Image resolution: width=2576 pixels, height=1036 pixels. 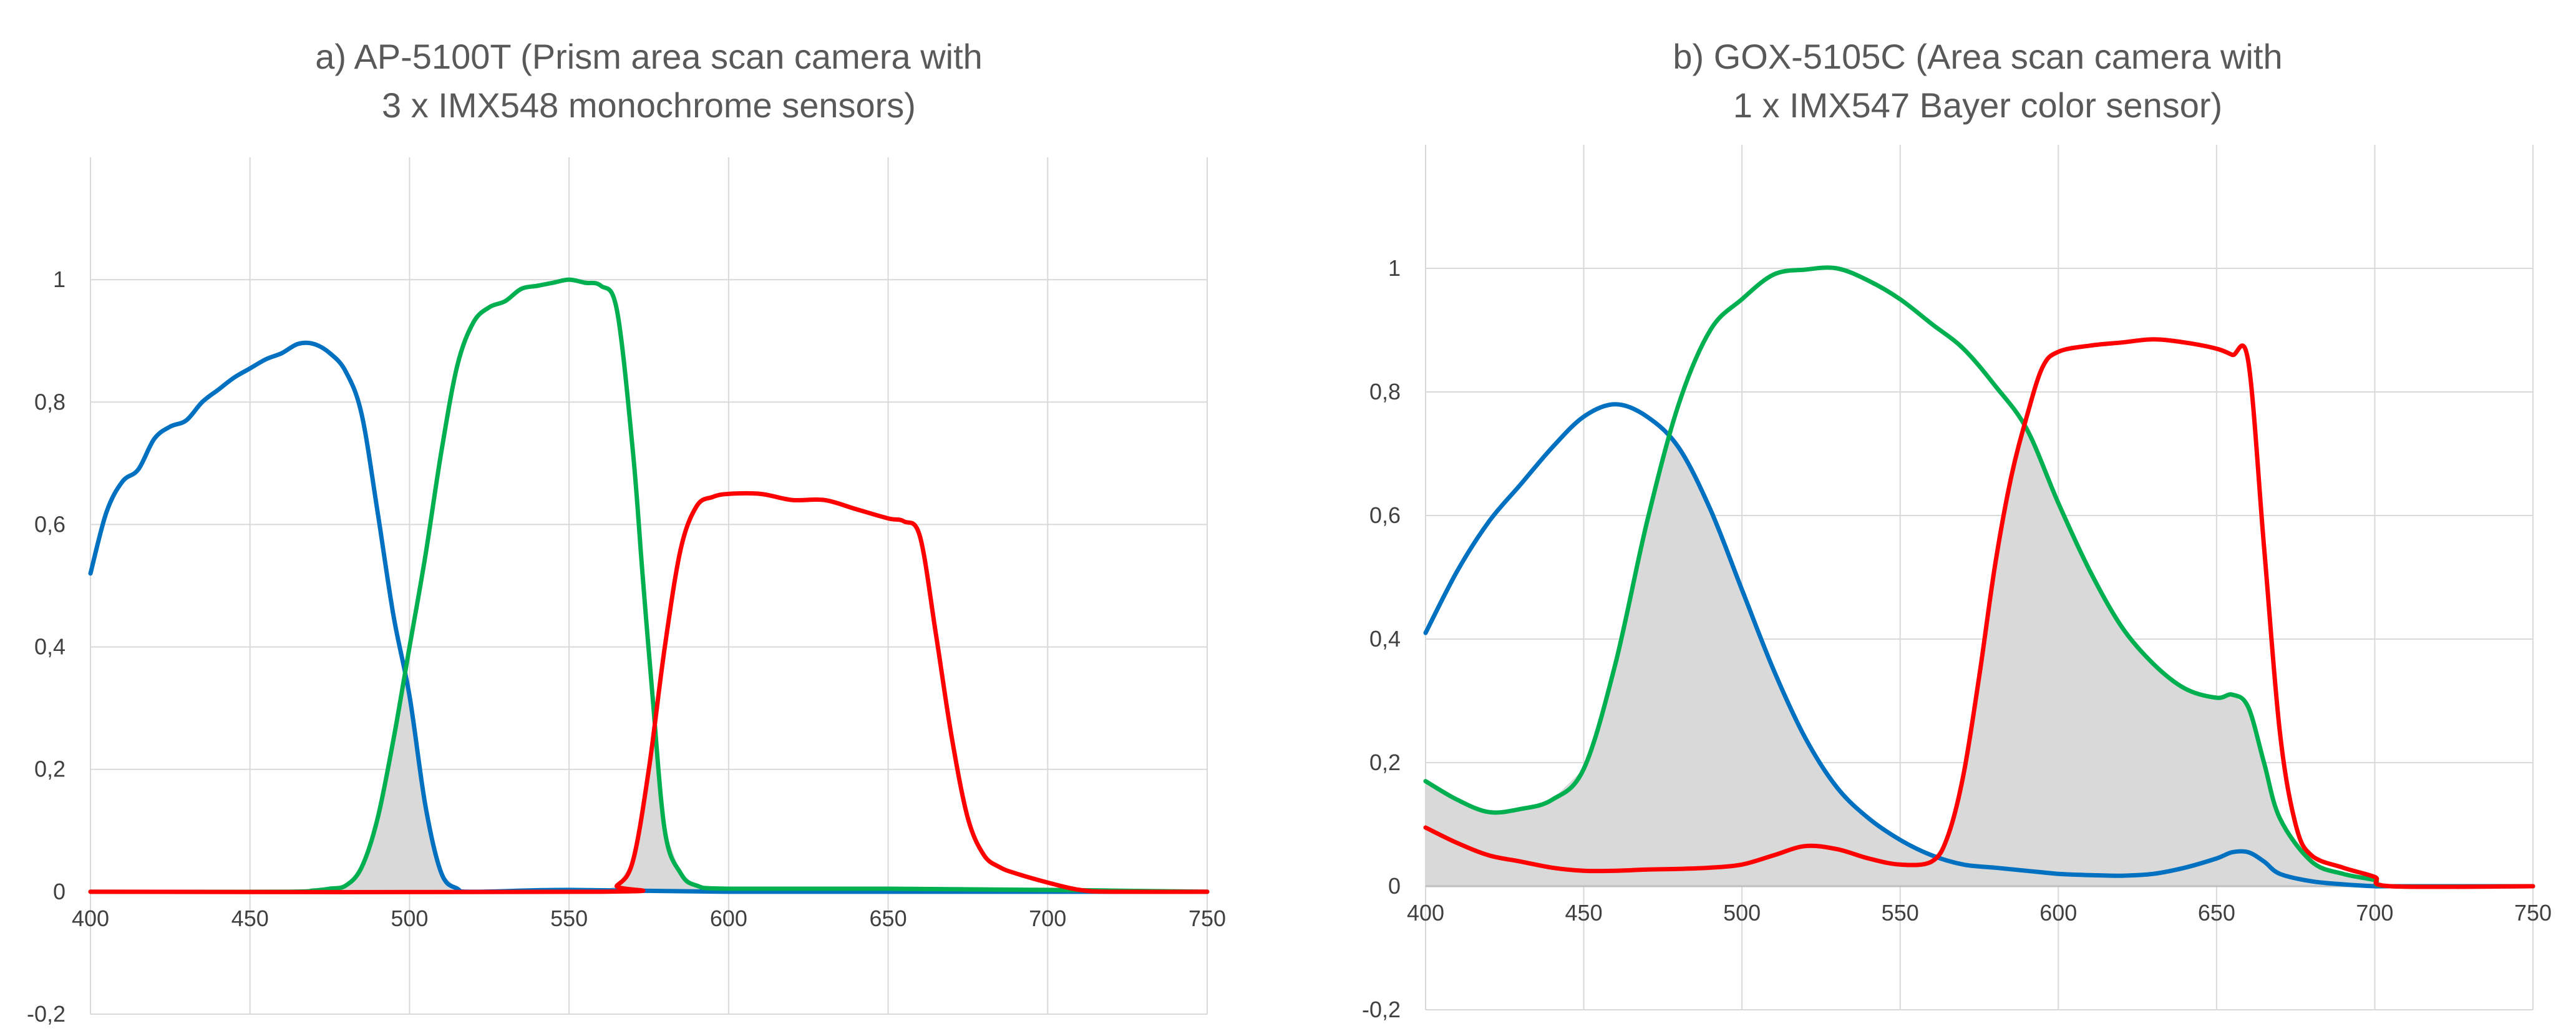 I want to click on chart-b-xtick-label: 400, so click(x=1425, y=913).